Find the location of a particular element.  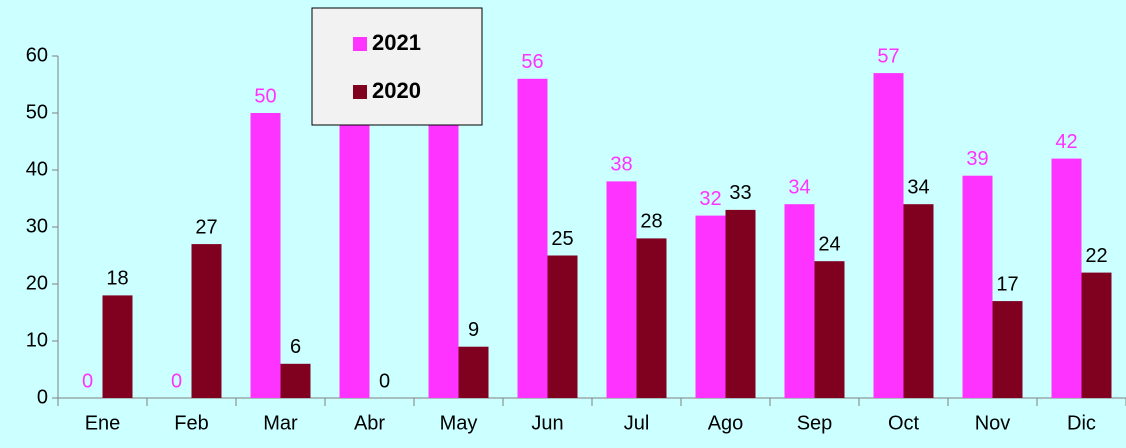

data-label: 17 is located at coordinates (1007, 284).